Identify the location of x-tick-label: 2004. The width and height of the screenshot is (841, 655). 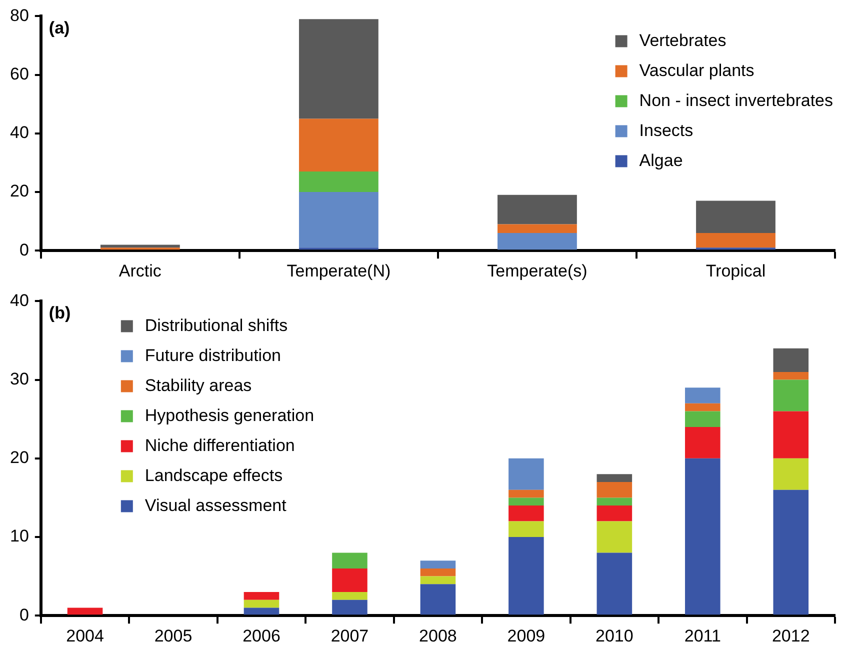
(85, 636).